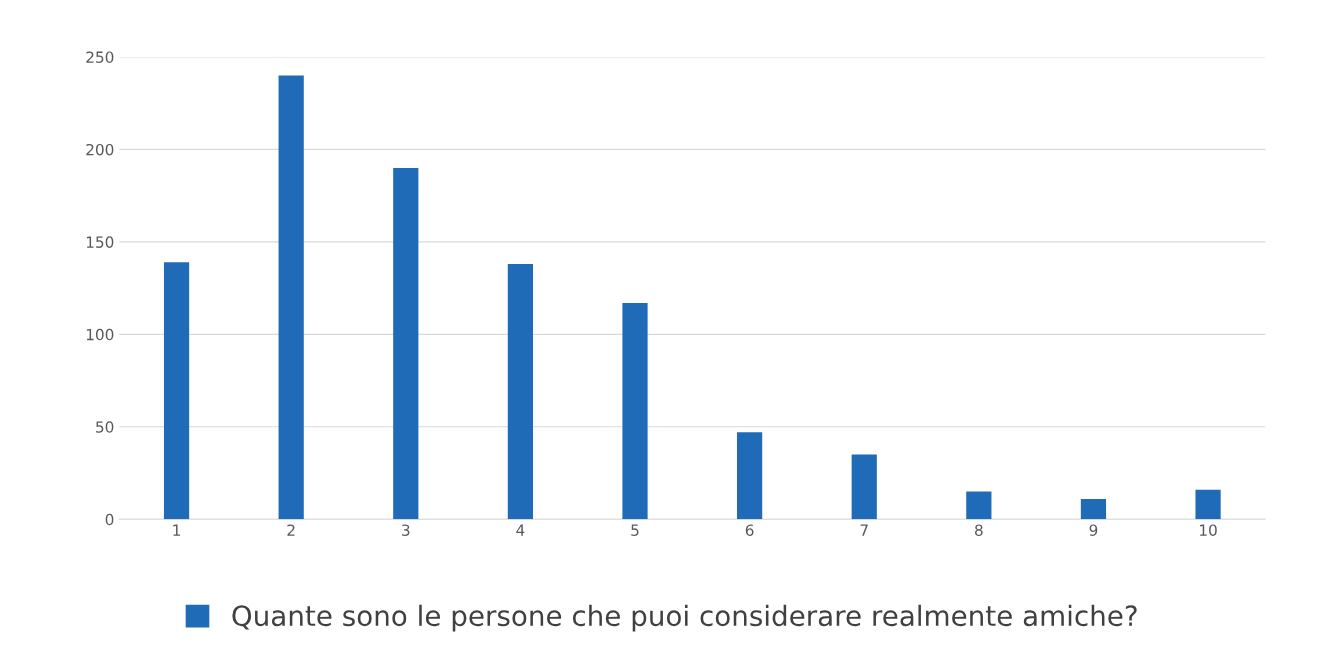  I want to click on y-tick-label: 200, so click(100, 149).